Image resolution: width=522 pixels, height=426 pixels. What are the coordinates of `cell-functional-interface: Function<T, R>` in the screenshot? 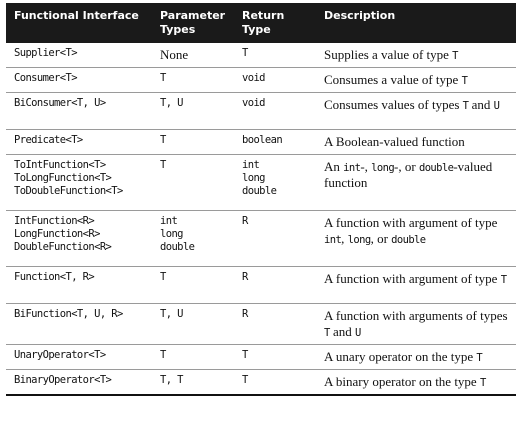 It's located at (79, 285).